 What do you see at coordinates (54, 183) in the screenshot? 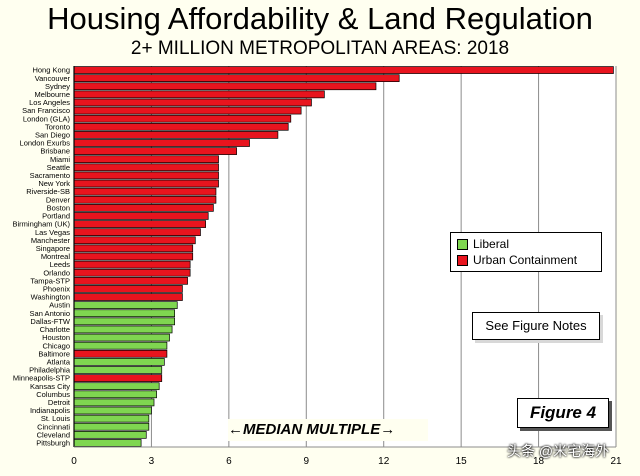
I see `category-label: New York` at bounding box center [54, 183].